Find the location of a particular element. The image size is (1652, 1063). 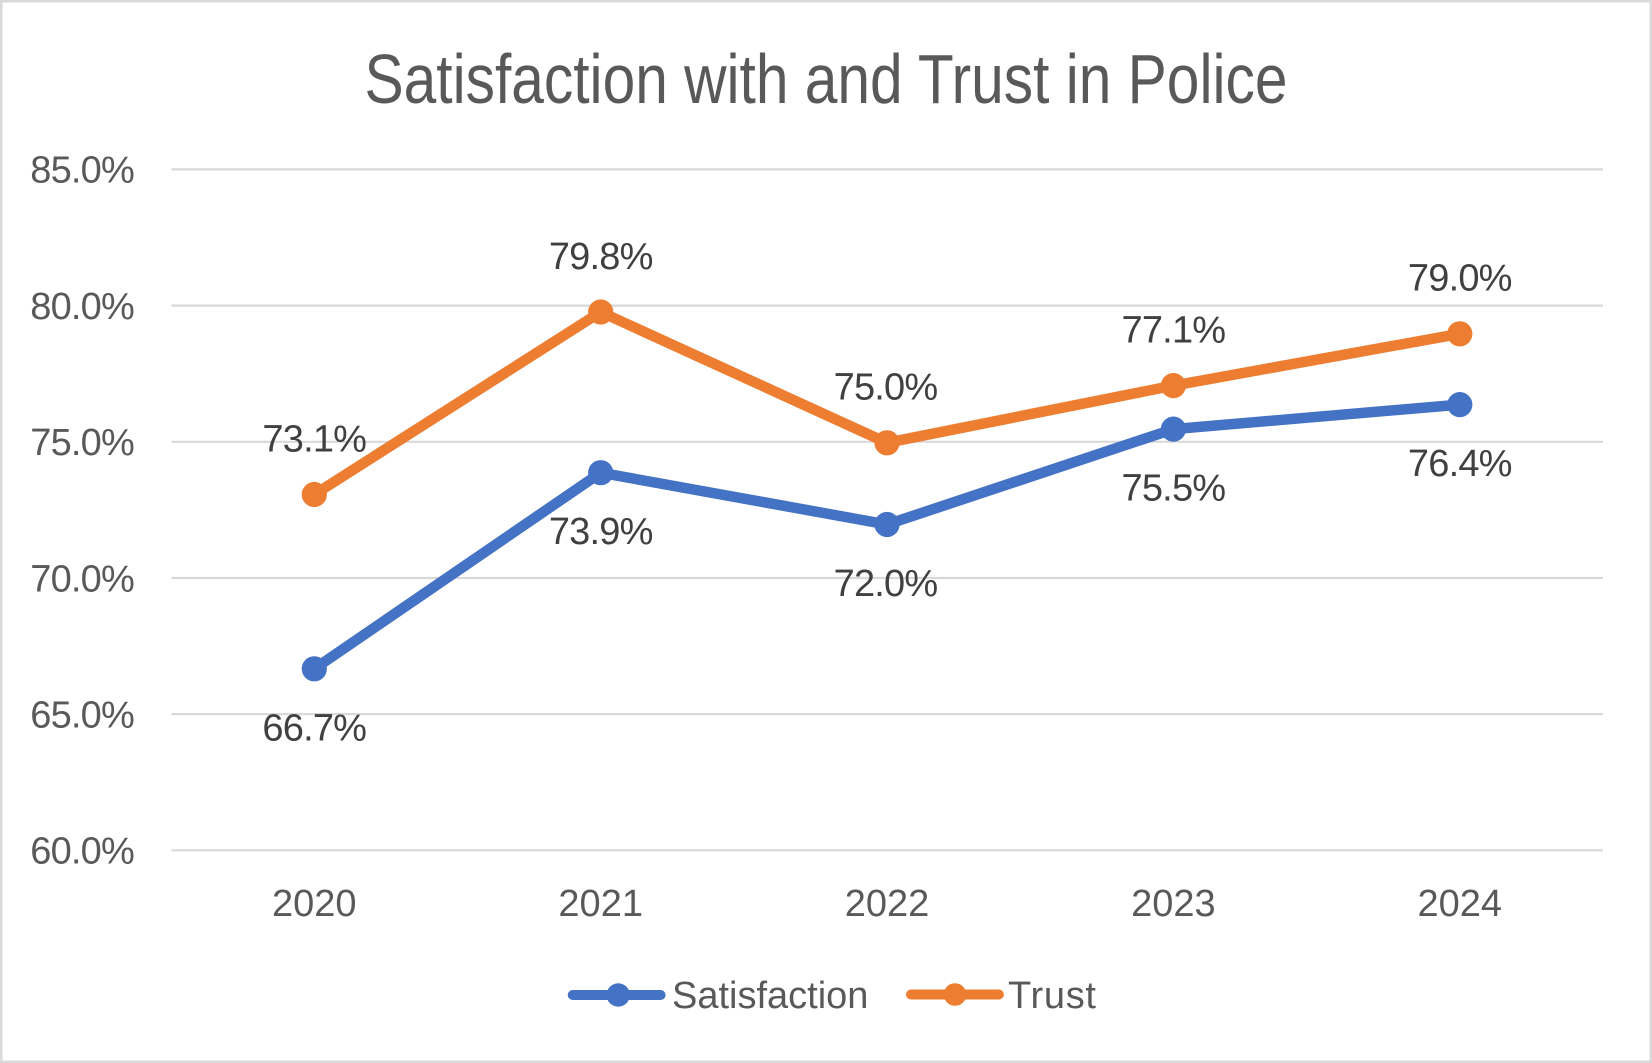

svg-text: Satisfaction is located at coordinates (770, 996).